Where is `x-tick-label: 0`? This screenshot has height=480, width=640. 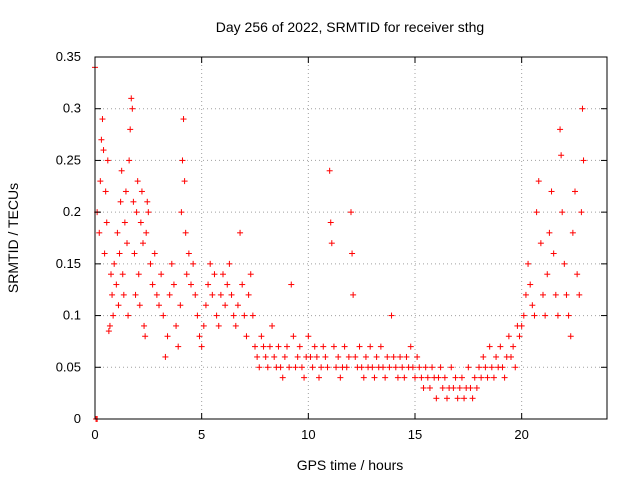
x-tick-label: 0 is located at coordinates (94, 434).